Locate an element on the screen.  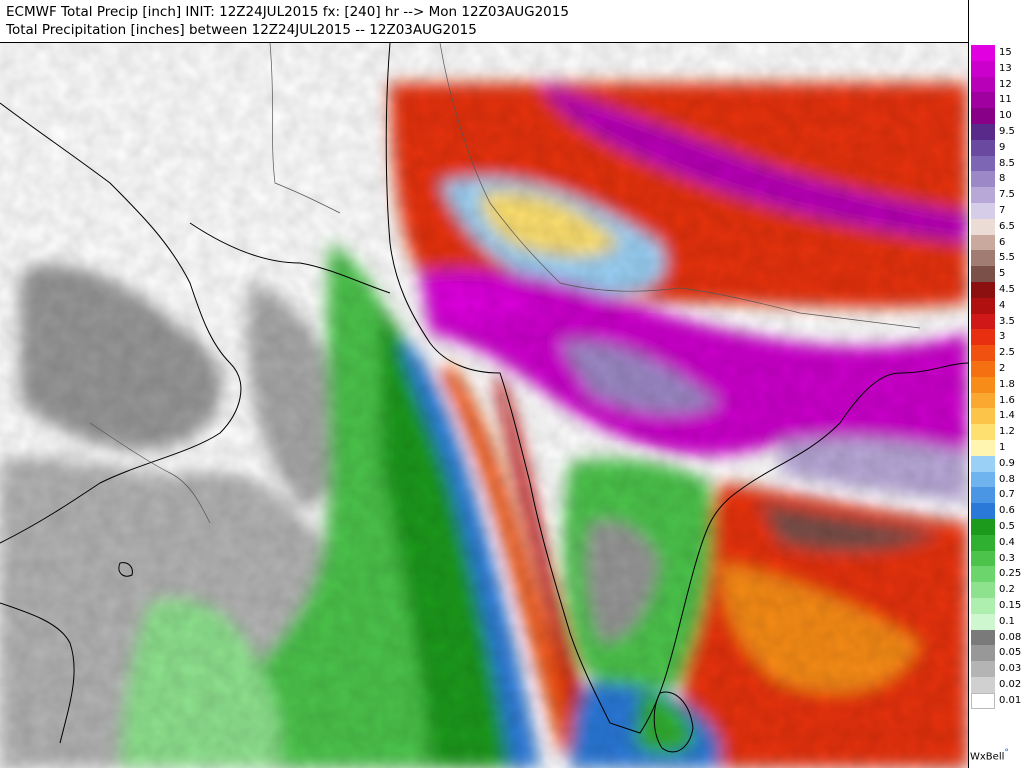
legend-row: 7 is located at coordinates (997, 211).